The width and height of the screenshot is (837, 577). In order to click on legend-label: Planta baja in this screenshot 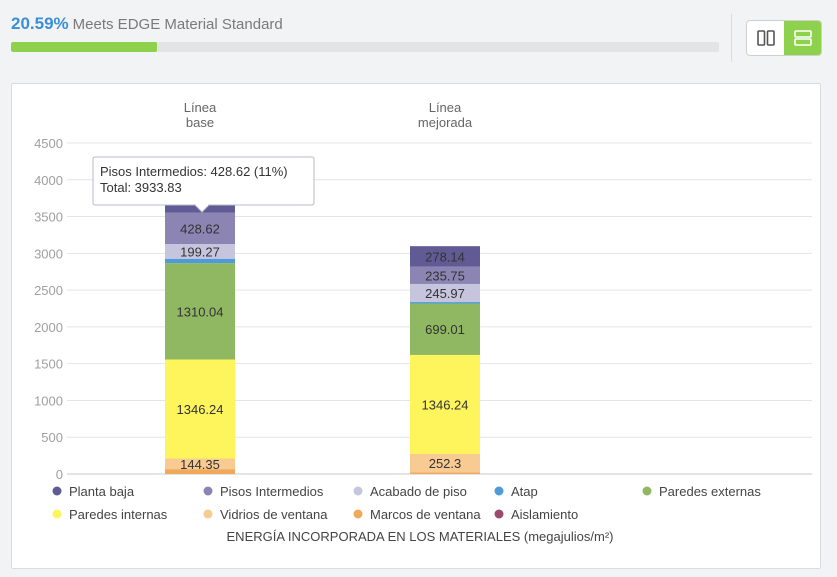, I will do `click(102, 491)`.